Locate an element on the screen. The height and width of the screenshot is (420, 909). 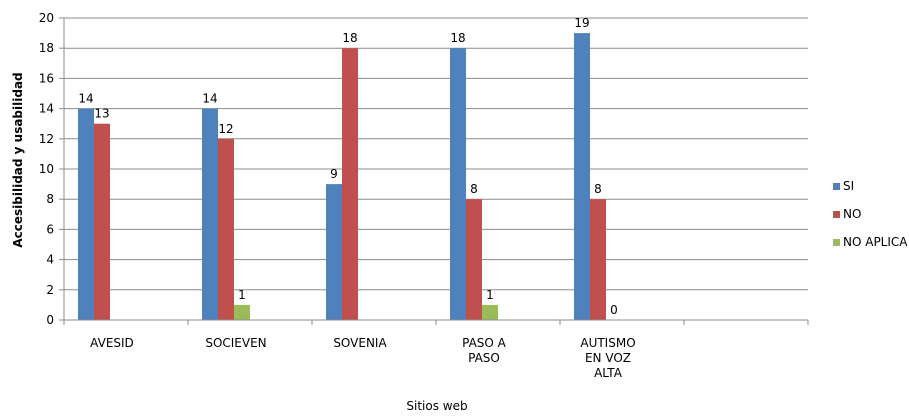
x-category-label: ALTA is located at coordinates (608, 373).